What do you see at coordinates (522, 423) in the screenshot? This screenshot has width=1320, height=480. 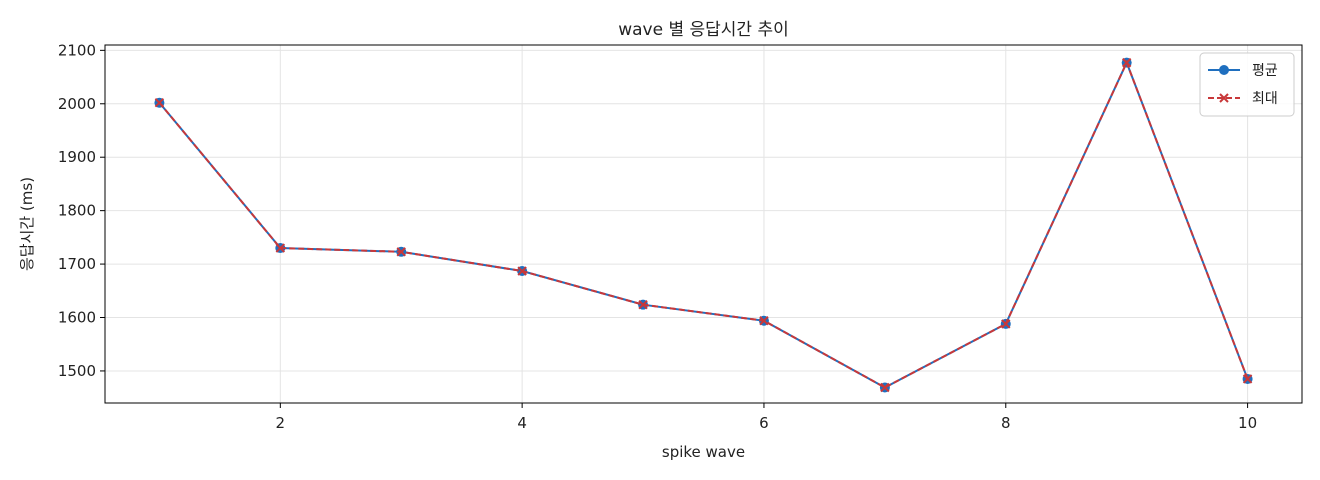 I see `x-tick-label: 4` at bounding box center [522, 423].